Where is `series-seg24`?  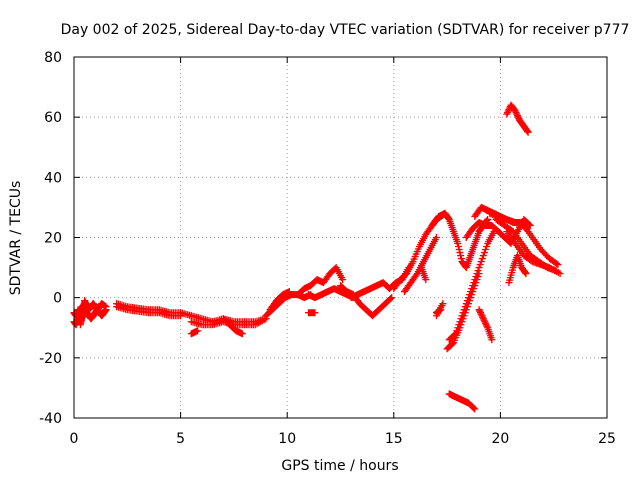
series-seg24 is located at coordinates (524, 239).